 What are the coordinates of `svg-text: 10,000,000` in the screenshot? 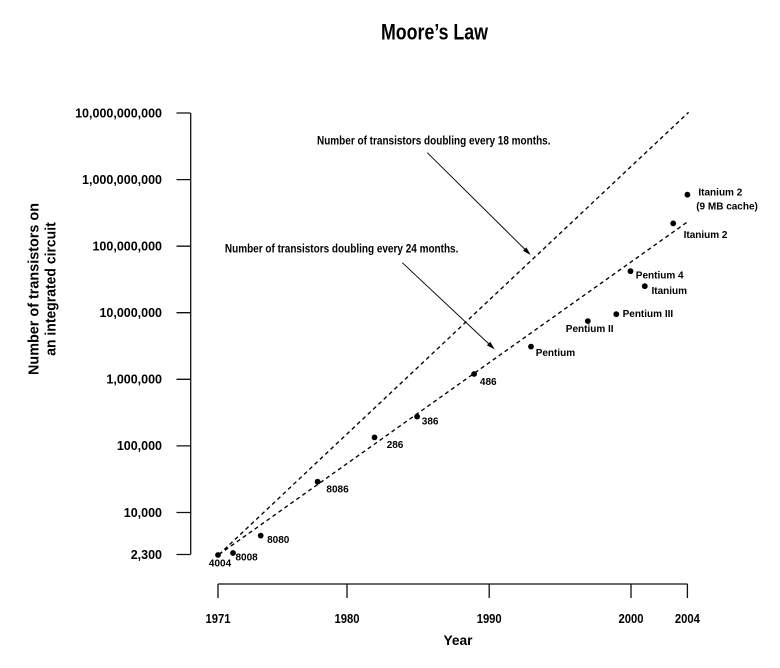 It's located at (130, 313).